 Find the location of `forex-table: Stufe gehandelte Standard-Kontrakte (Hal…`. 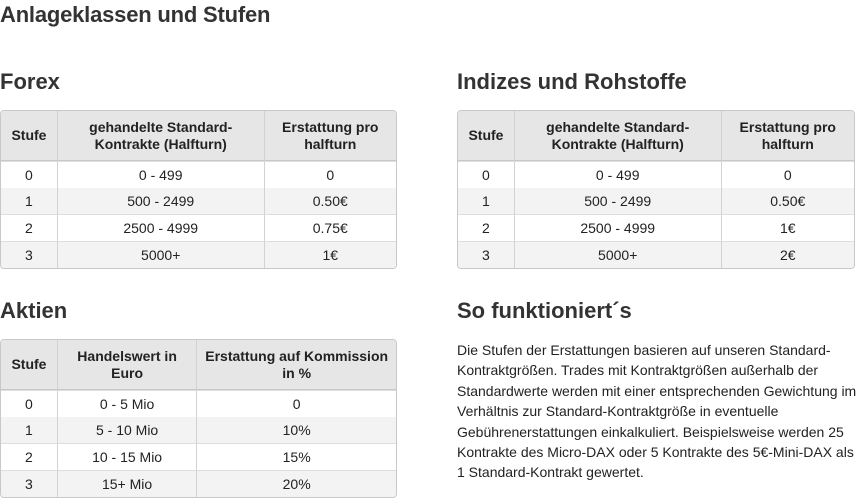

forex-table: Stufe gehandelte Standard-Kontrakte (Hal… is located at coordinates (198, 189).